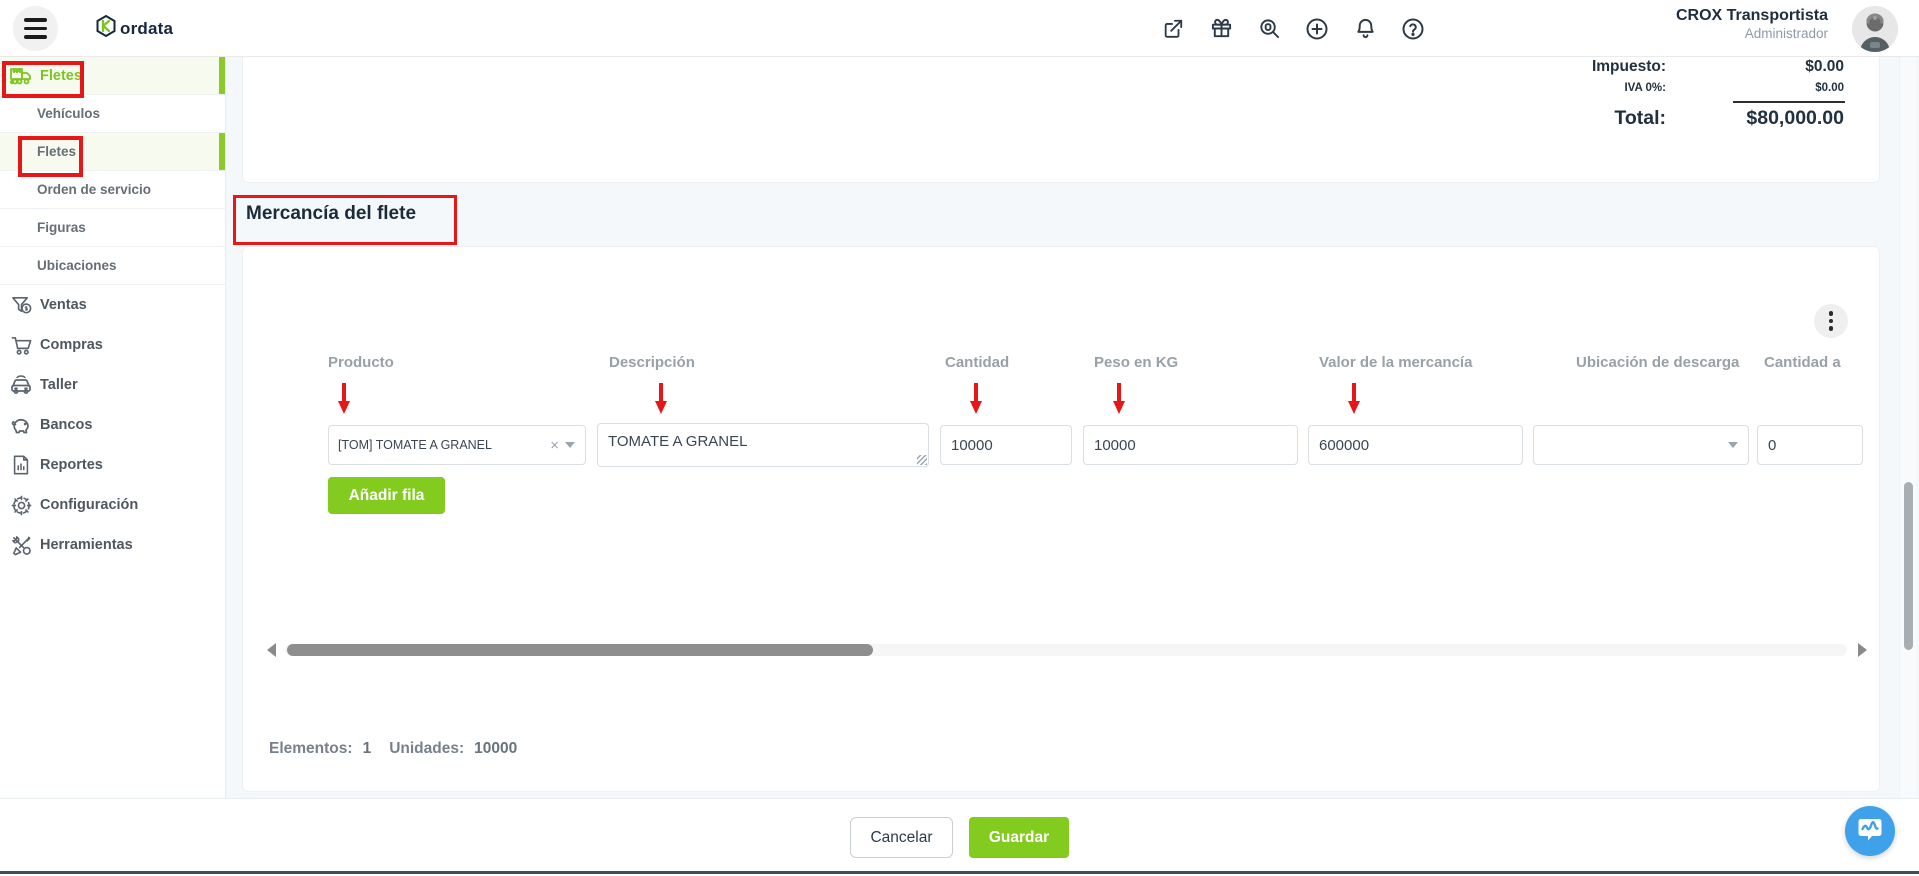 The image size is (1919, 876). I want to click on elementos-value: 1, so click(367, 748).